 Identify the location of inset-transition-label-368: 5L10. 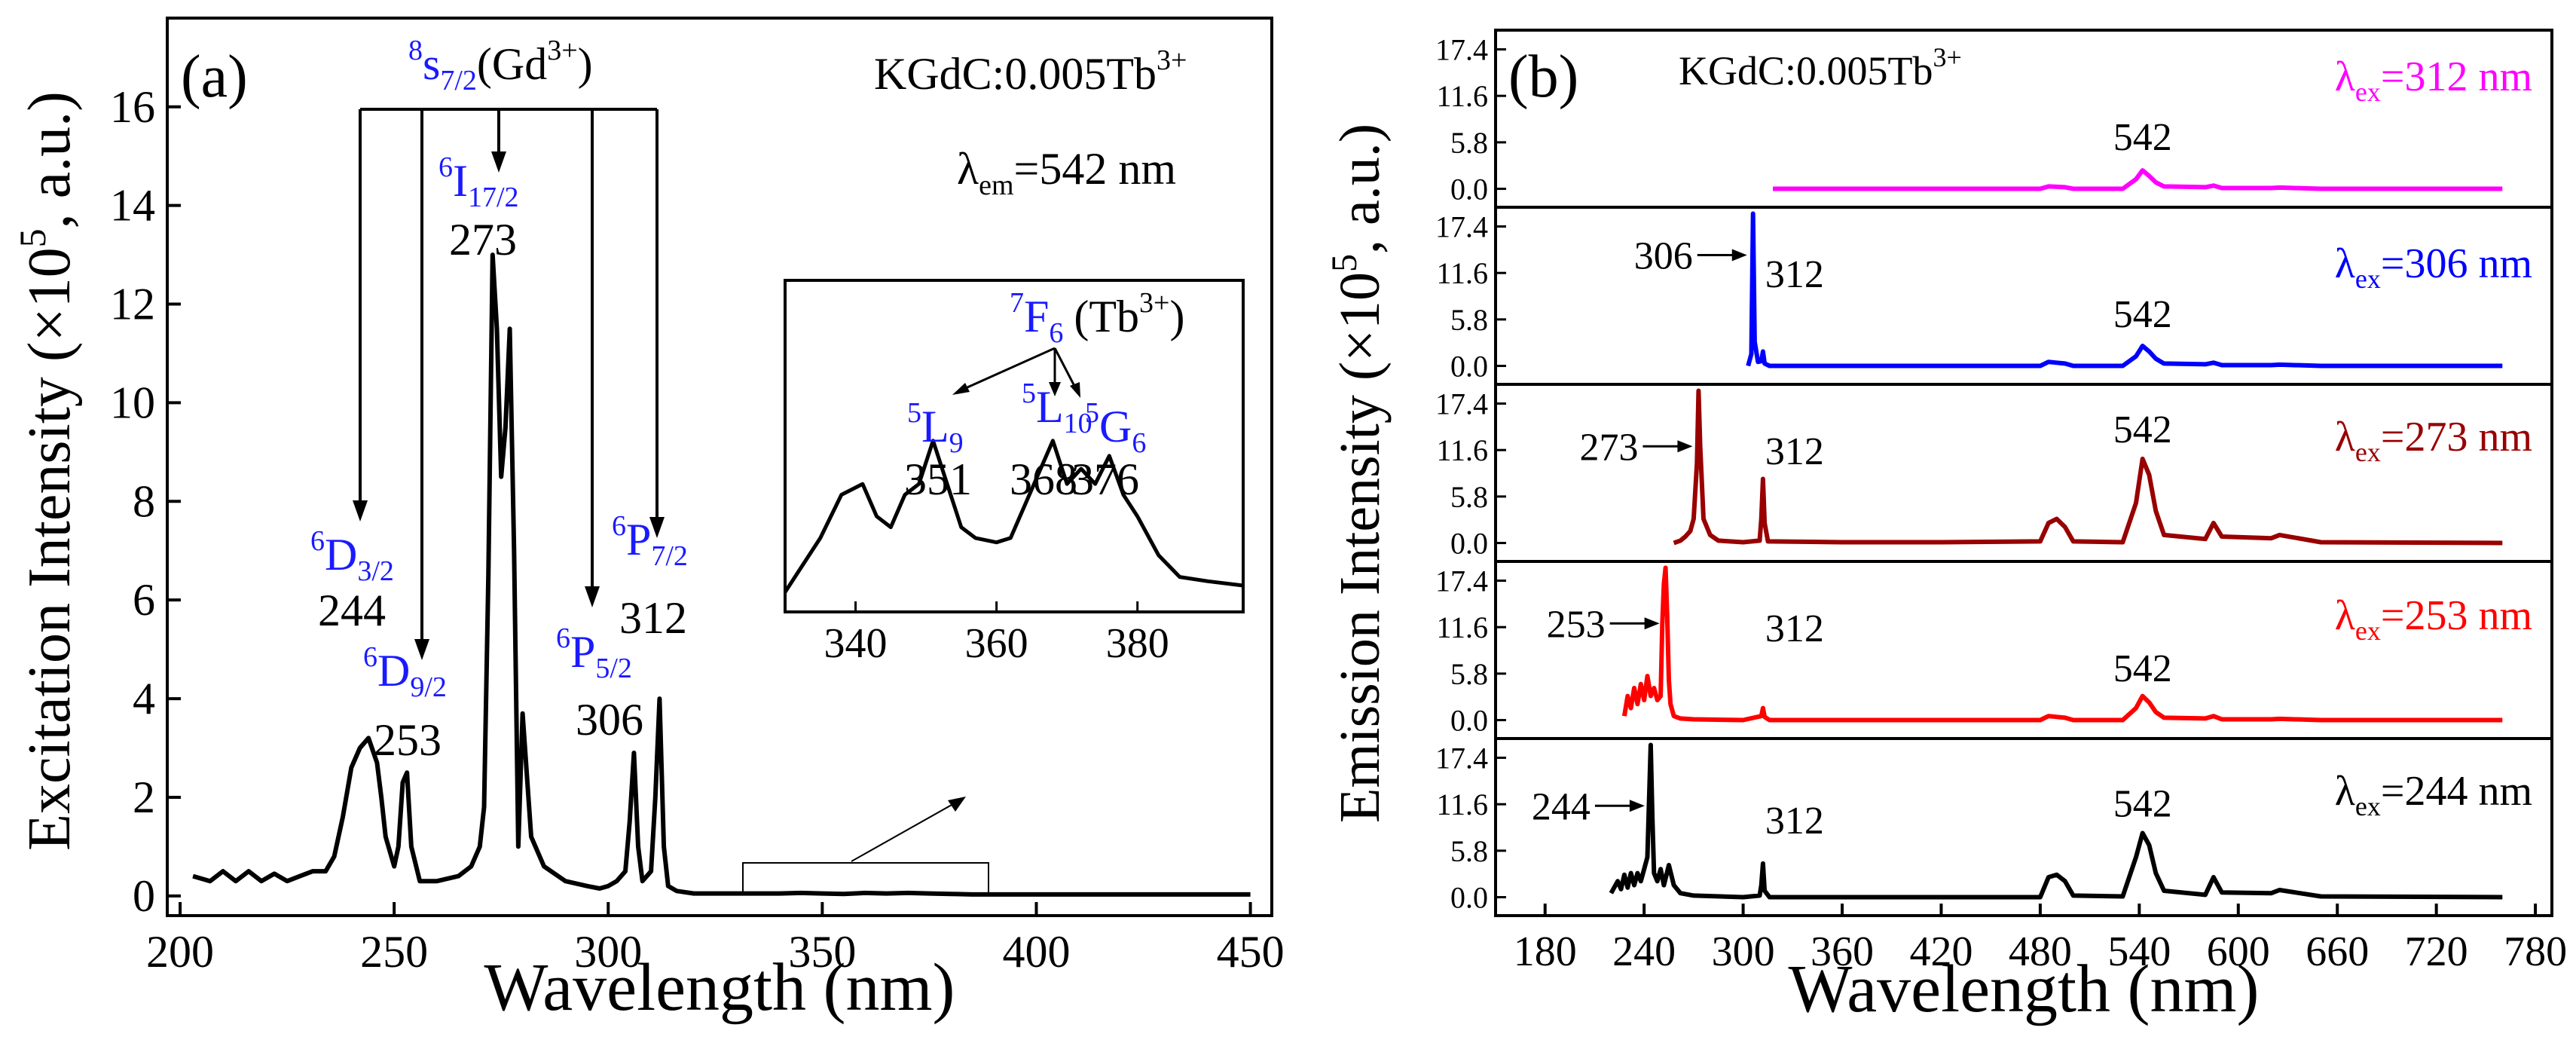
(1057, 408).